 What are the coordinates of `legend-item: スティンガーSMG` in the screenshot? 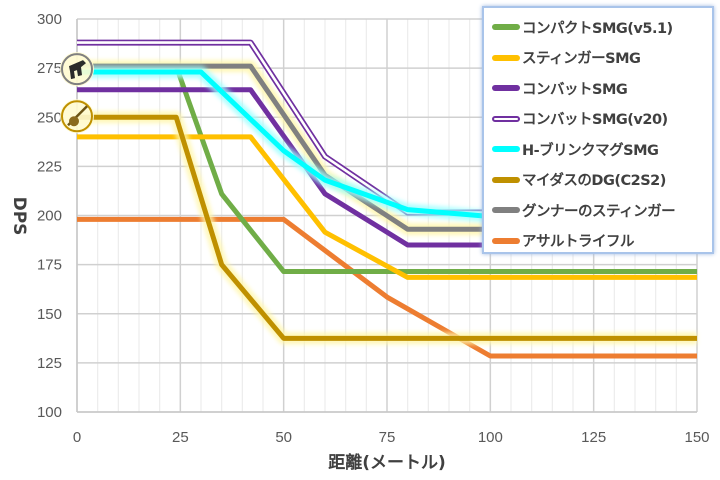 It's located at (602, 58).